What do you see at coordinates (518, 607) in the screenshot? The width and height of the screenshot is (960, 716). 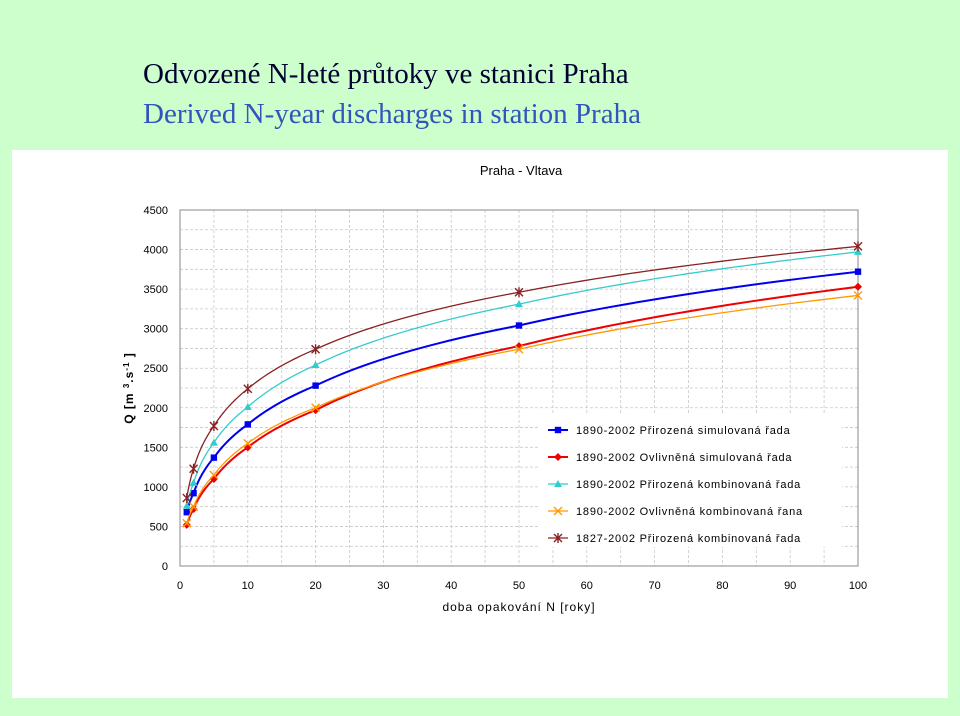 I see `x-axis-label: doba opakování N [roky]` at bounding box center [518, 607].